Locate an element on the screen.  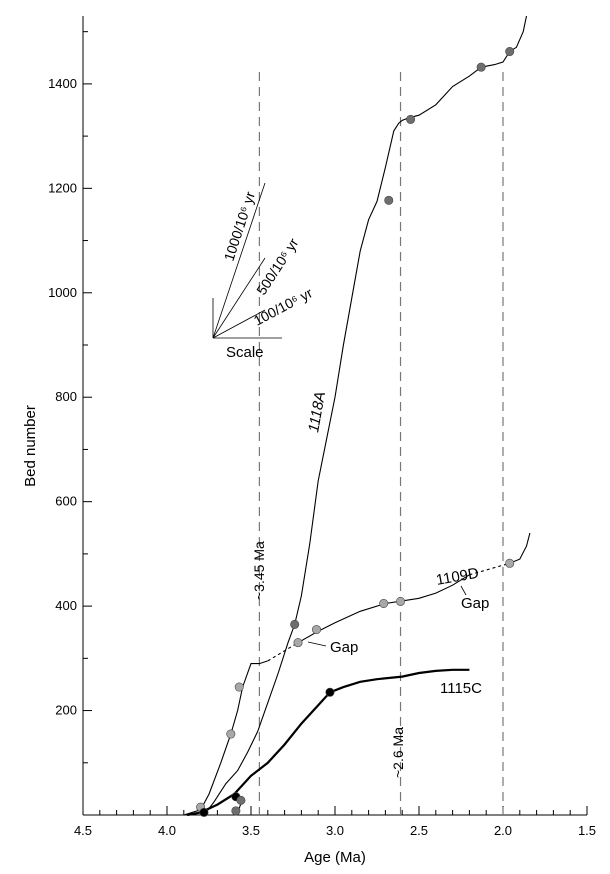
x-tick-label: 2.0 is located at coordinates (503, 830).